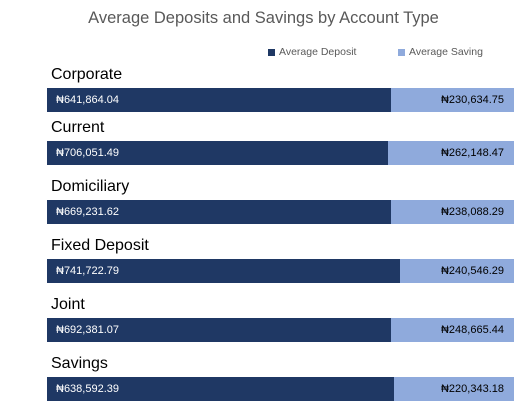 The image size is (527, 412). What do you see at coordinates (219, 212) in the screenshot?
I see `bar-segment-average-deposit: ₦669,231.62` at bounding box center [219, 212].